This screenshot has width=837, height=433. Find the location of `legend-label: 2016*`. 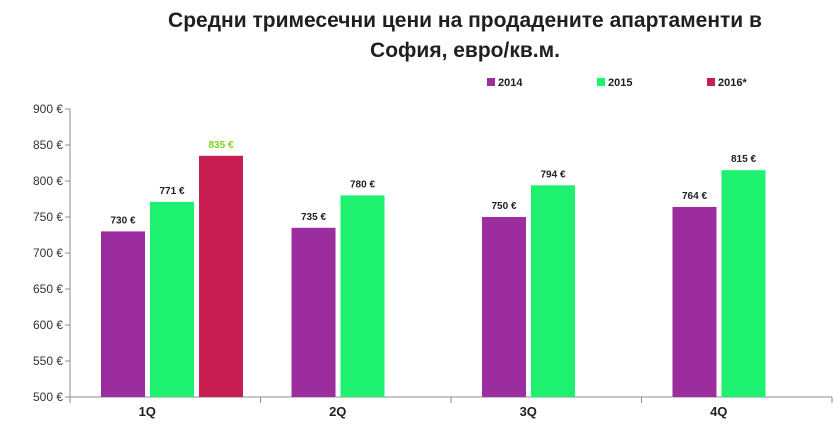

legend-label: 2016* is located at coordinates (732, 83).